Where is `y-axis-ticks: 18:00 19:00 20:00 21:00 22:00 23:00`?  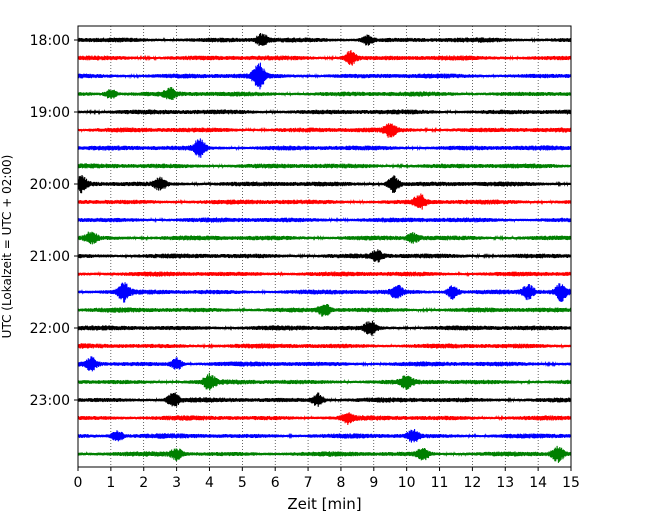
y-axis-ticks: 18:00 19:00 20:00 21:00 22:00 23:00 is located at coordinates (54, 221).